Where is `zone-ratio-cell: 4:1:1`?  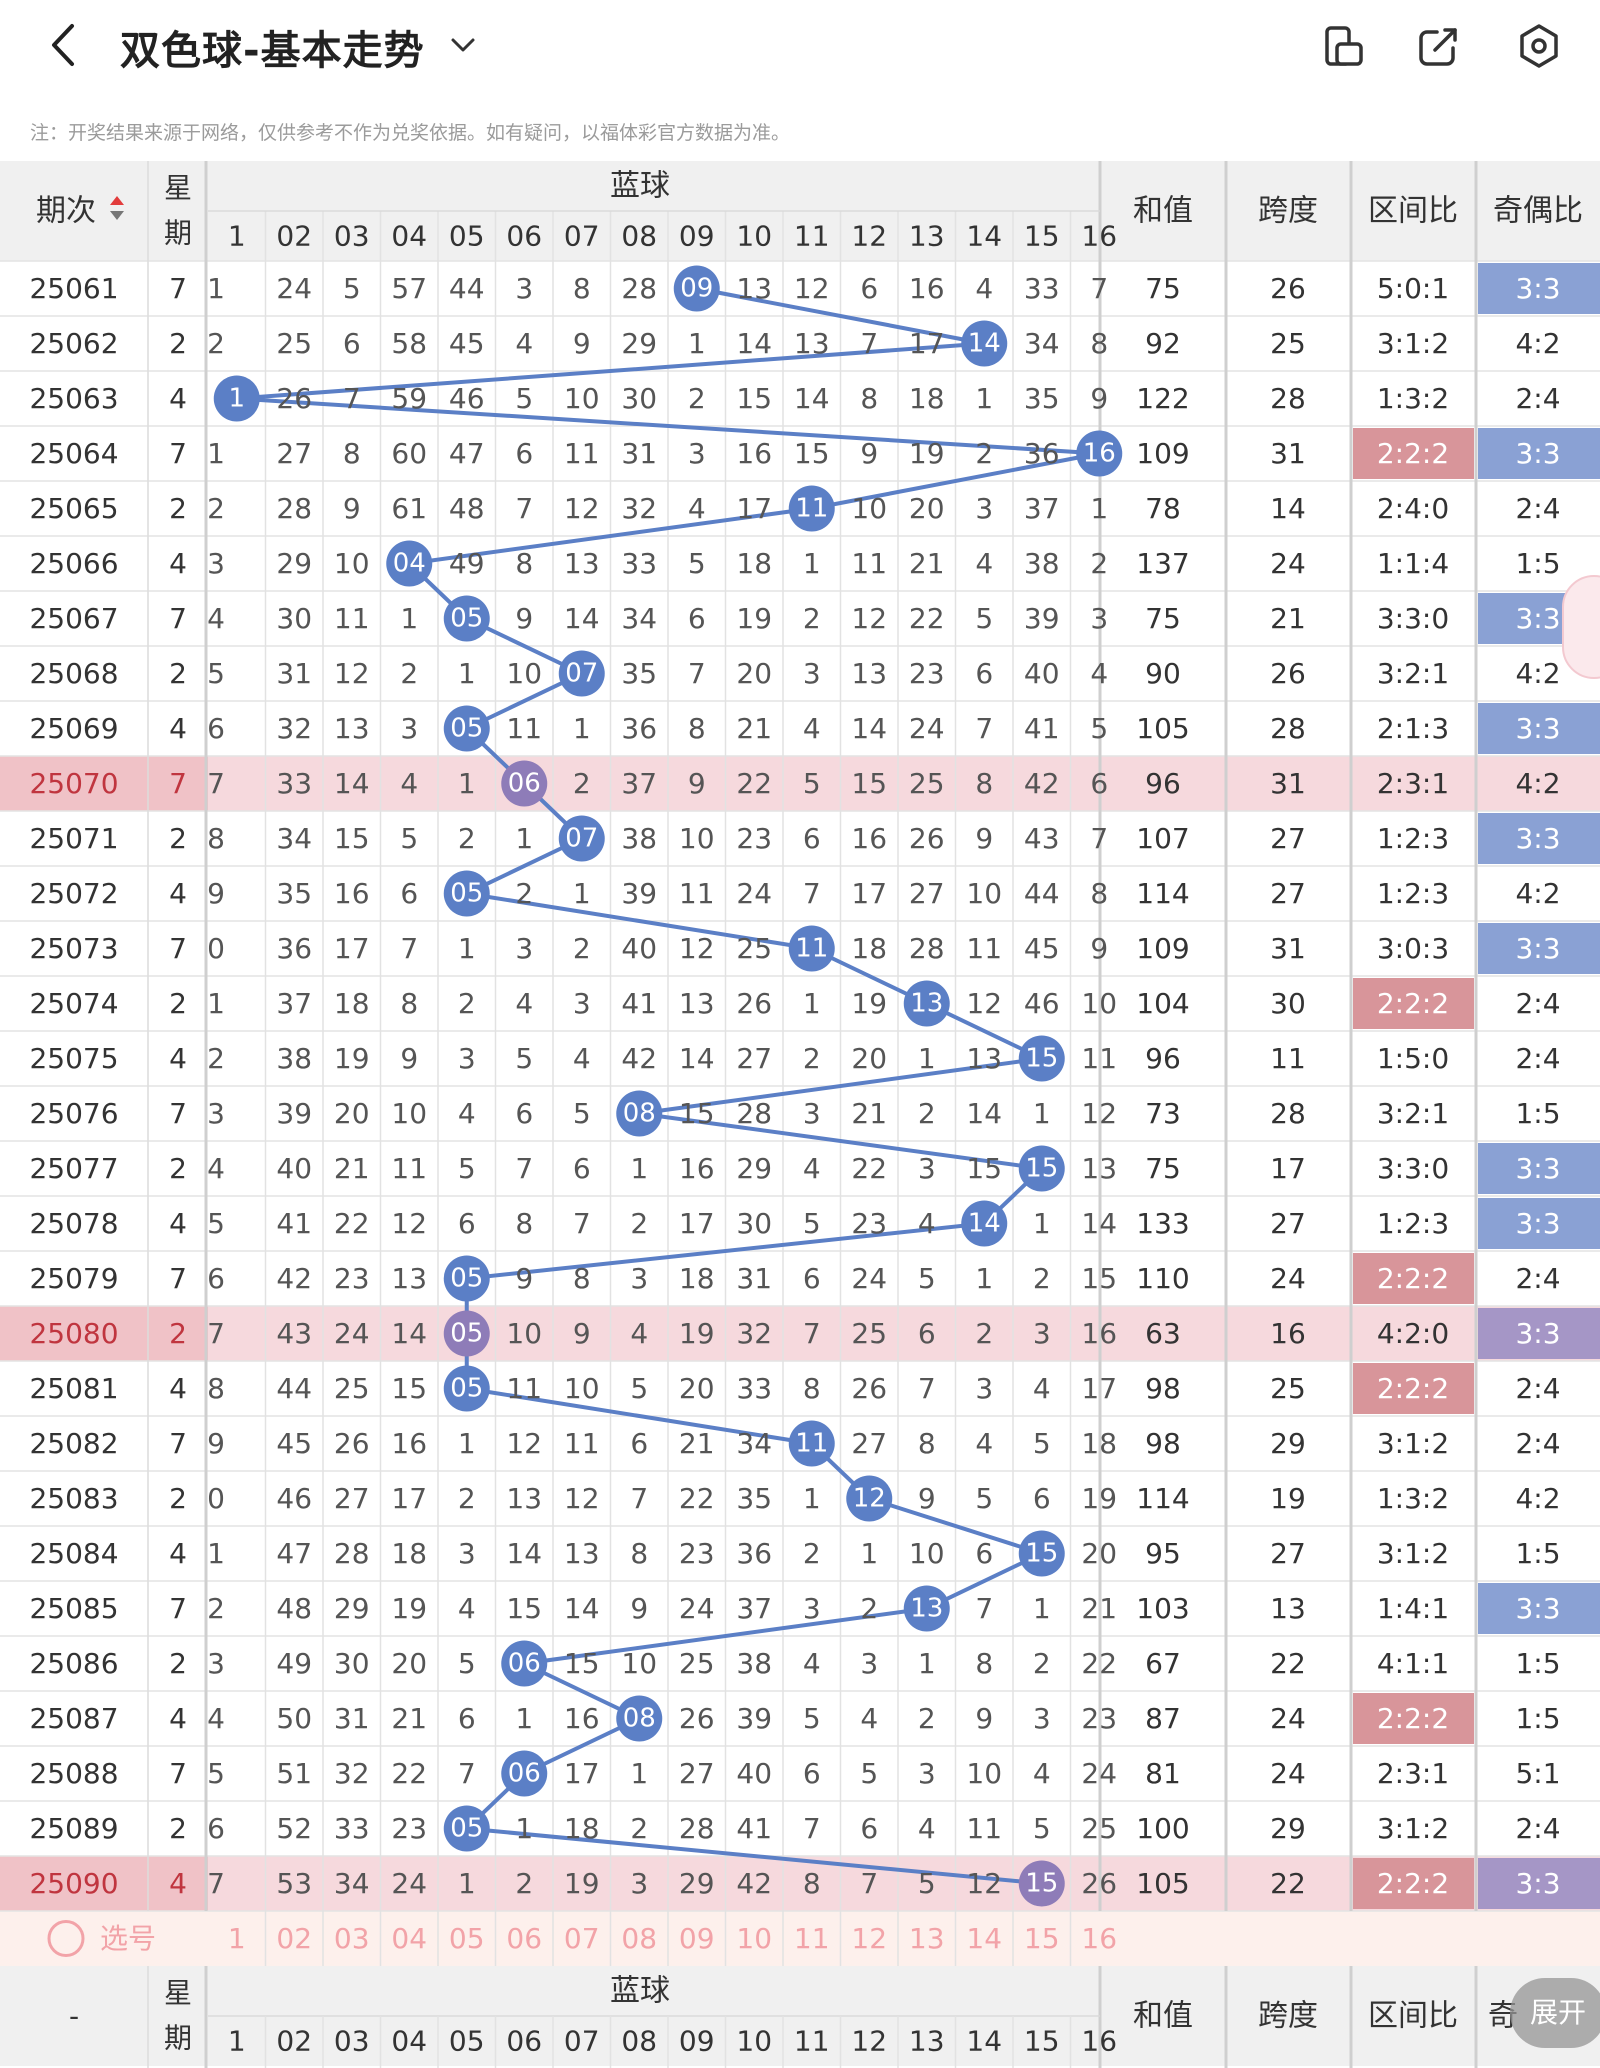 zone-ratio-cell: 4:1:1 is located at coordinates (1413, 1663).